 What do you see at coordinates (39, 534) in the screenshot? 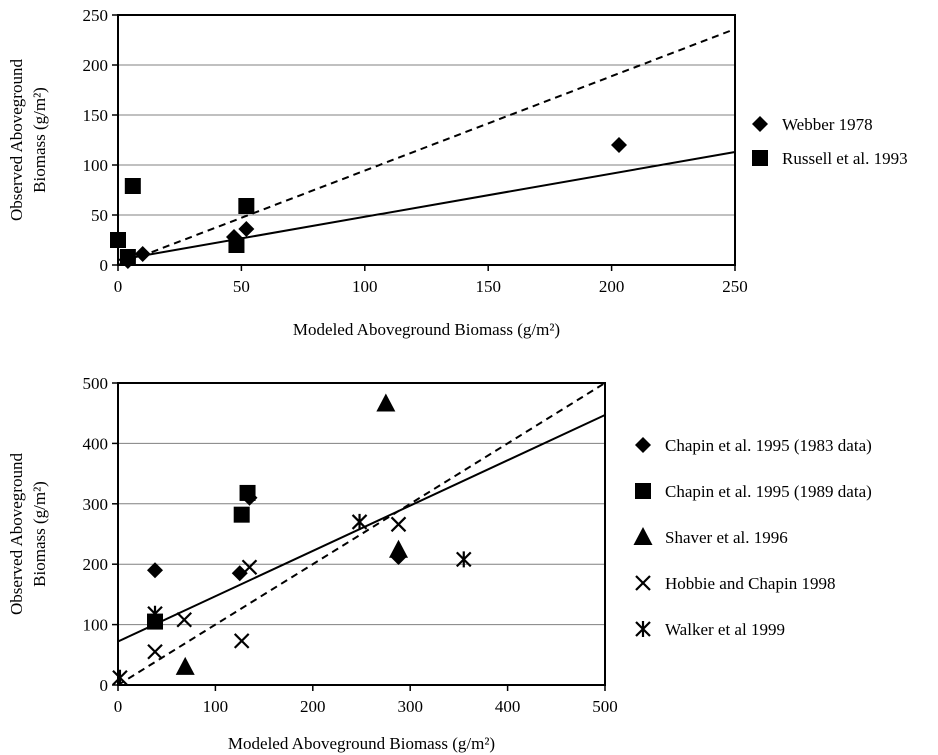
I see `bottom-y-axis-label-line2: Biomass (g/m²)` at bounding box center [39, 534].